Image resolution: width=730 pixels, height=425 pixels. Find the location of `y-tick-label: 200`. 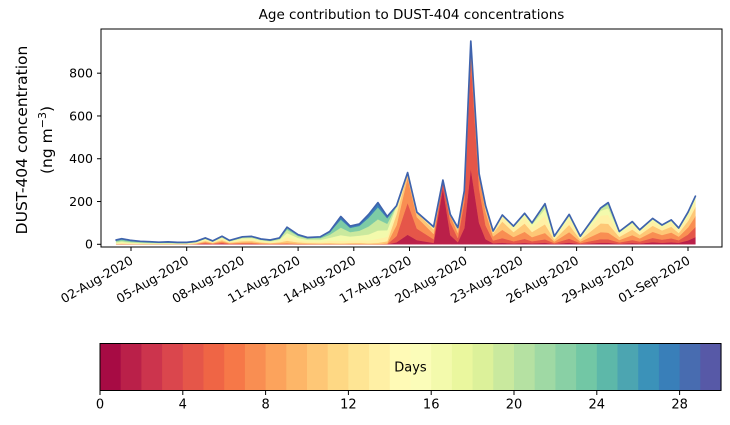

y-tick-label: 200 is located at coordinates (81, 201).